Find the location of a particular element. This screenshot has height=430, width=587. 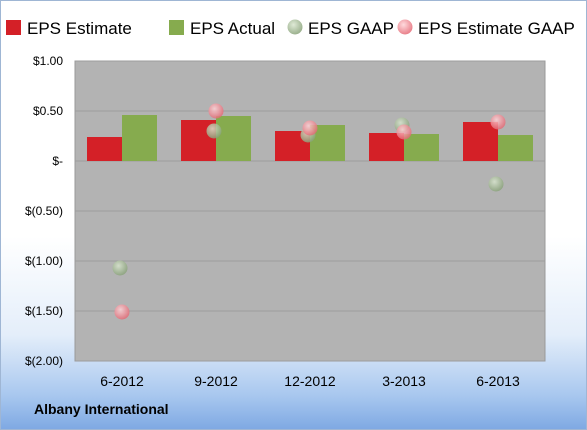

y-axis-ticks: $1.00 $0.50 $- $(0.50) $(1.00) $(1.50) $(2.00) is located at coordinates (44, 211).